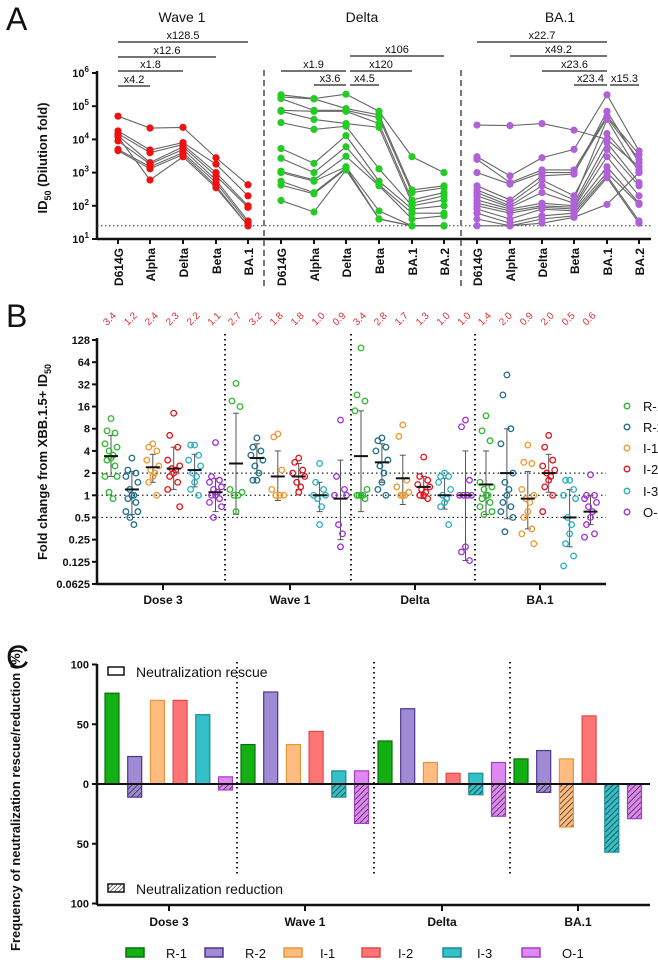 This screenshot has width=658, height=960. What do you see at coordinates (215, 319) in the screenshot?
I see `median-label: 1.1` at bounding box center [215, 319].